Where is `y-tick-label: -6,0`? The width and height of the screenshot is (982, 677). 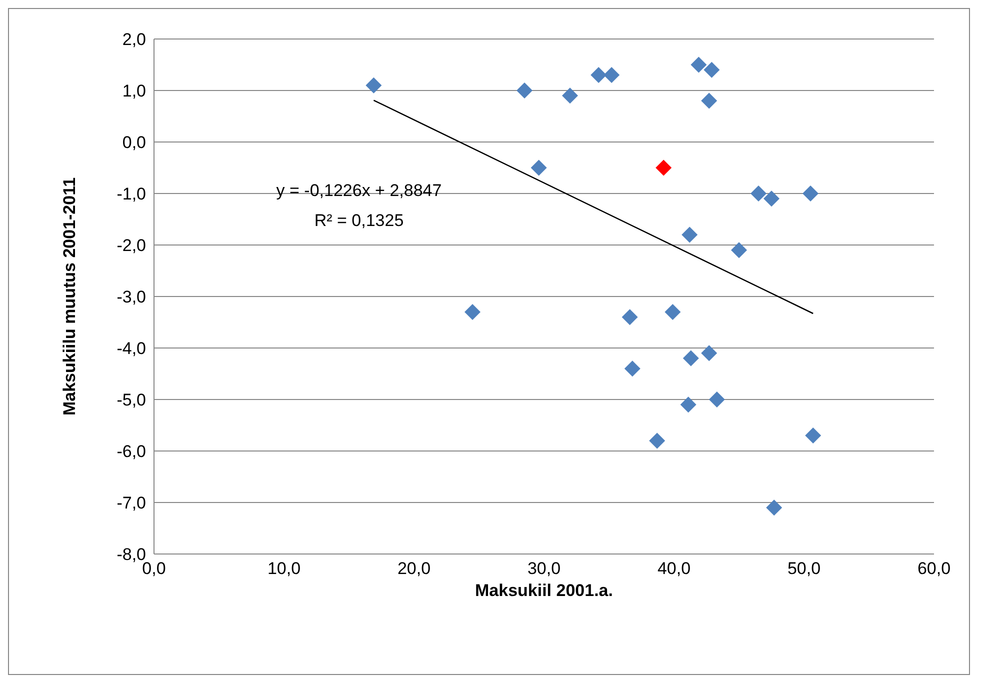
y-tick-label: -6,0 is located at coordinates (131, 452).